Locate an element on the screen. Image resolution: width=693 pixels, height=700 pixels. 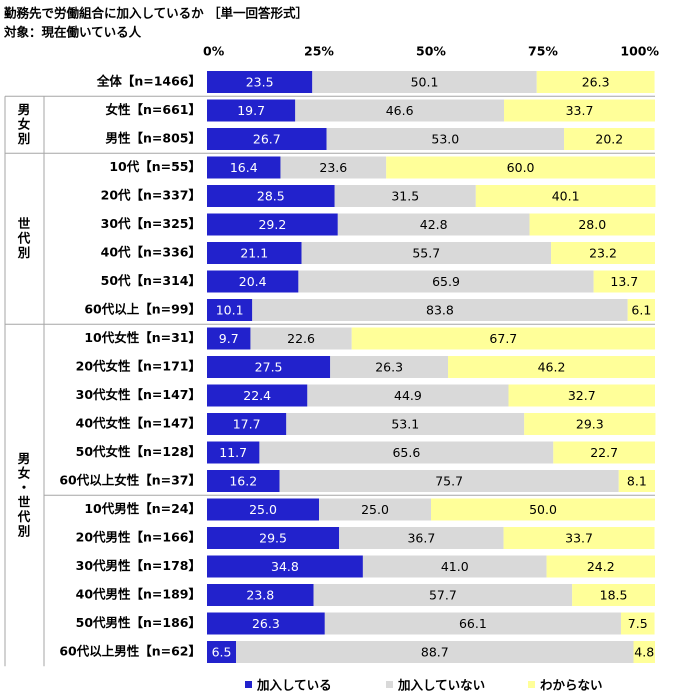
data-label: 57.7 is located at coordinates (443, 595).